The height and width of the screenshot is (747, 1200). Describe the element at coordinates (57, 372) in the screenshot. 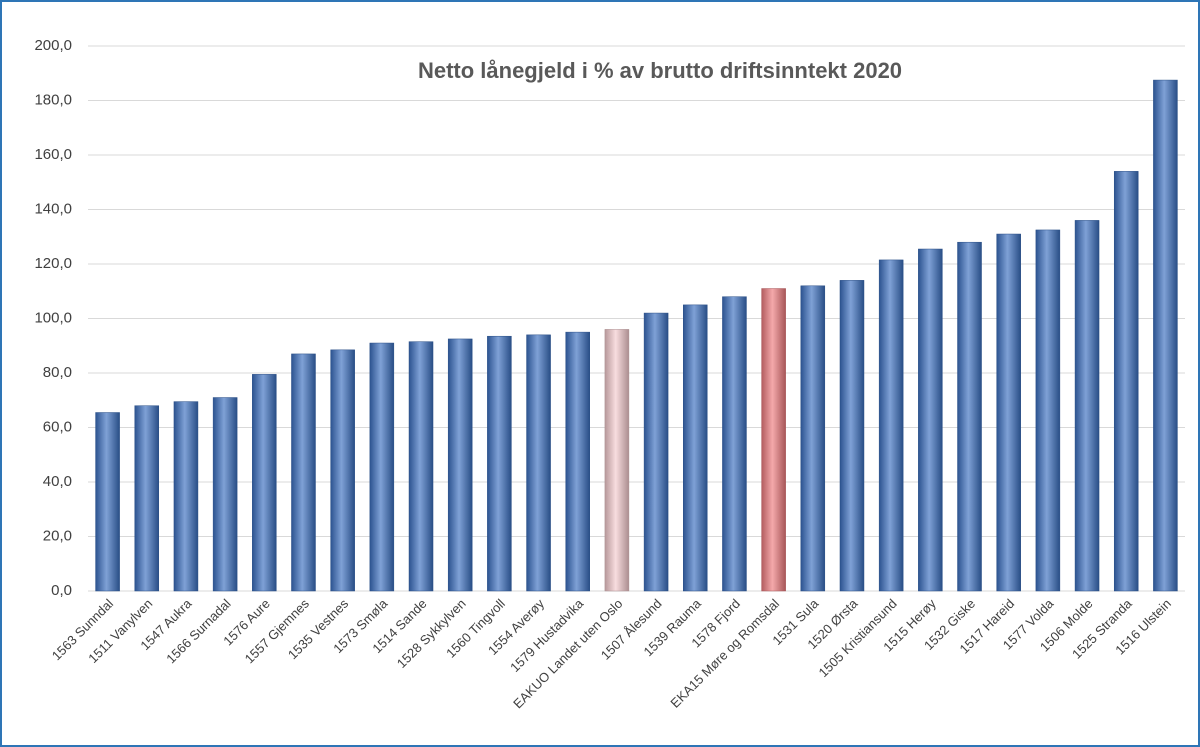

I see `y-tick-label: 80,0` at that location.